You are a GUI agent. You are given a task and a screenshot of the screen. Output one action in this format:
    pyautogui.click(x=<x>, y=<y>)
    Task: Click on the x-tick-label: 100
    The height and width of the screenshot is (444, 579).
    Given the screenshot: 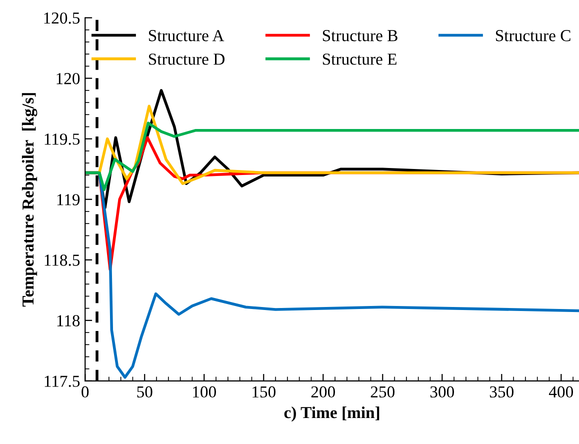 What is the action you would take?
    pyautogui.click(x=204, y=392)
    